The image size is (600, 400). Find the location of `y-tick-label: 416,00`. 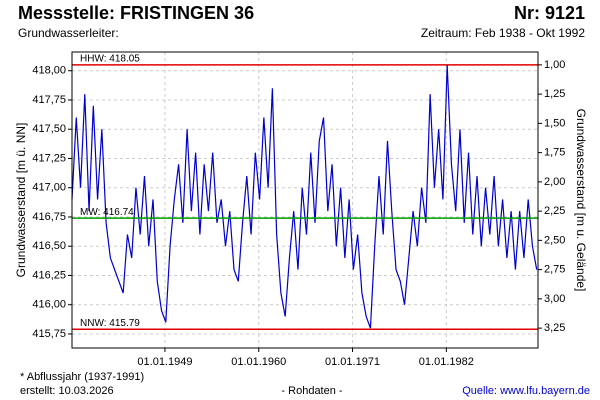

y-tick-label: 416,00 is located at coordinates (49, 305).